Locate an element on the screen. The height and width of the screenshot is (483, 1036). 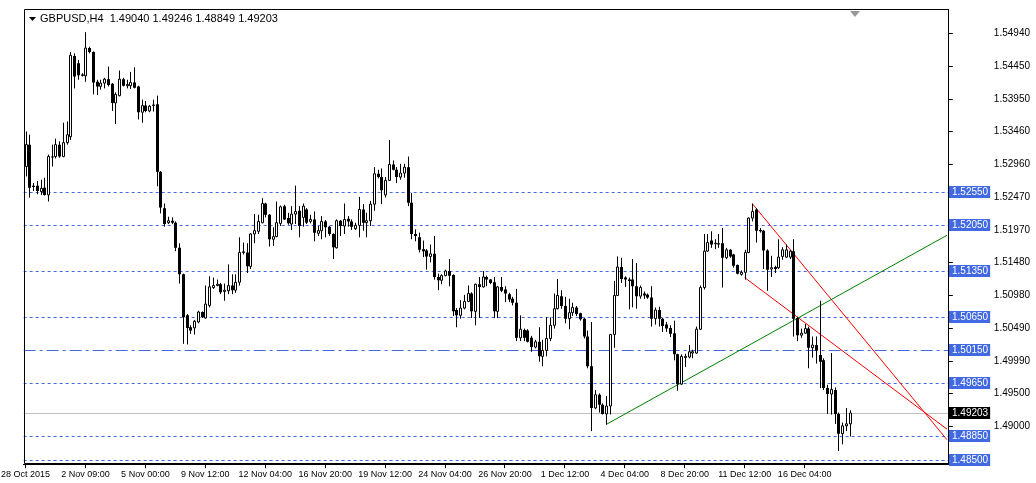
y-tick-label: 1.50980 is located at coordinates (1012, 295).